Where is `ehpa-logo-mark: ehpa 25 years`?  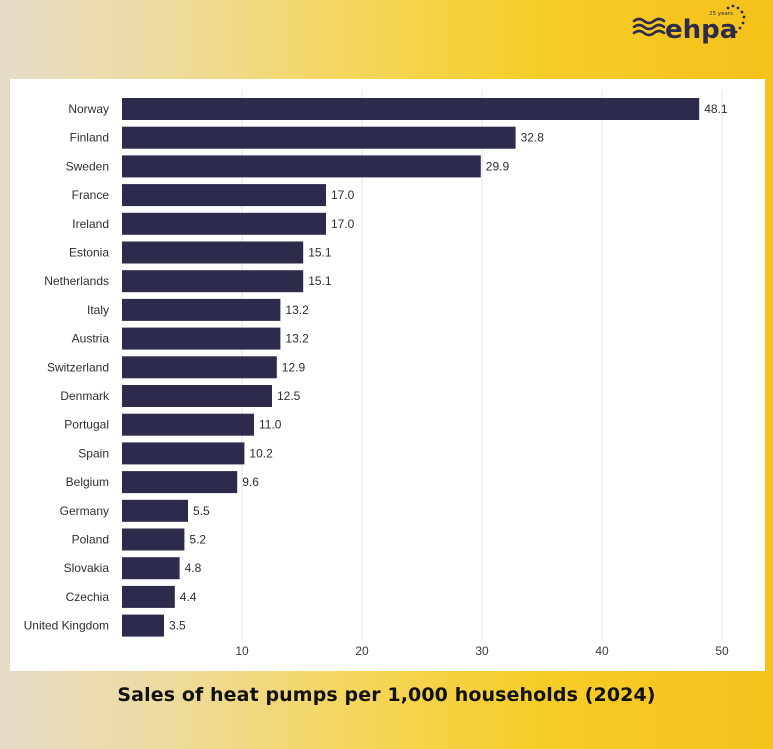 ehpa-logo-mark: ehpa 25 years is located at coordinates (689, 24).